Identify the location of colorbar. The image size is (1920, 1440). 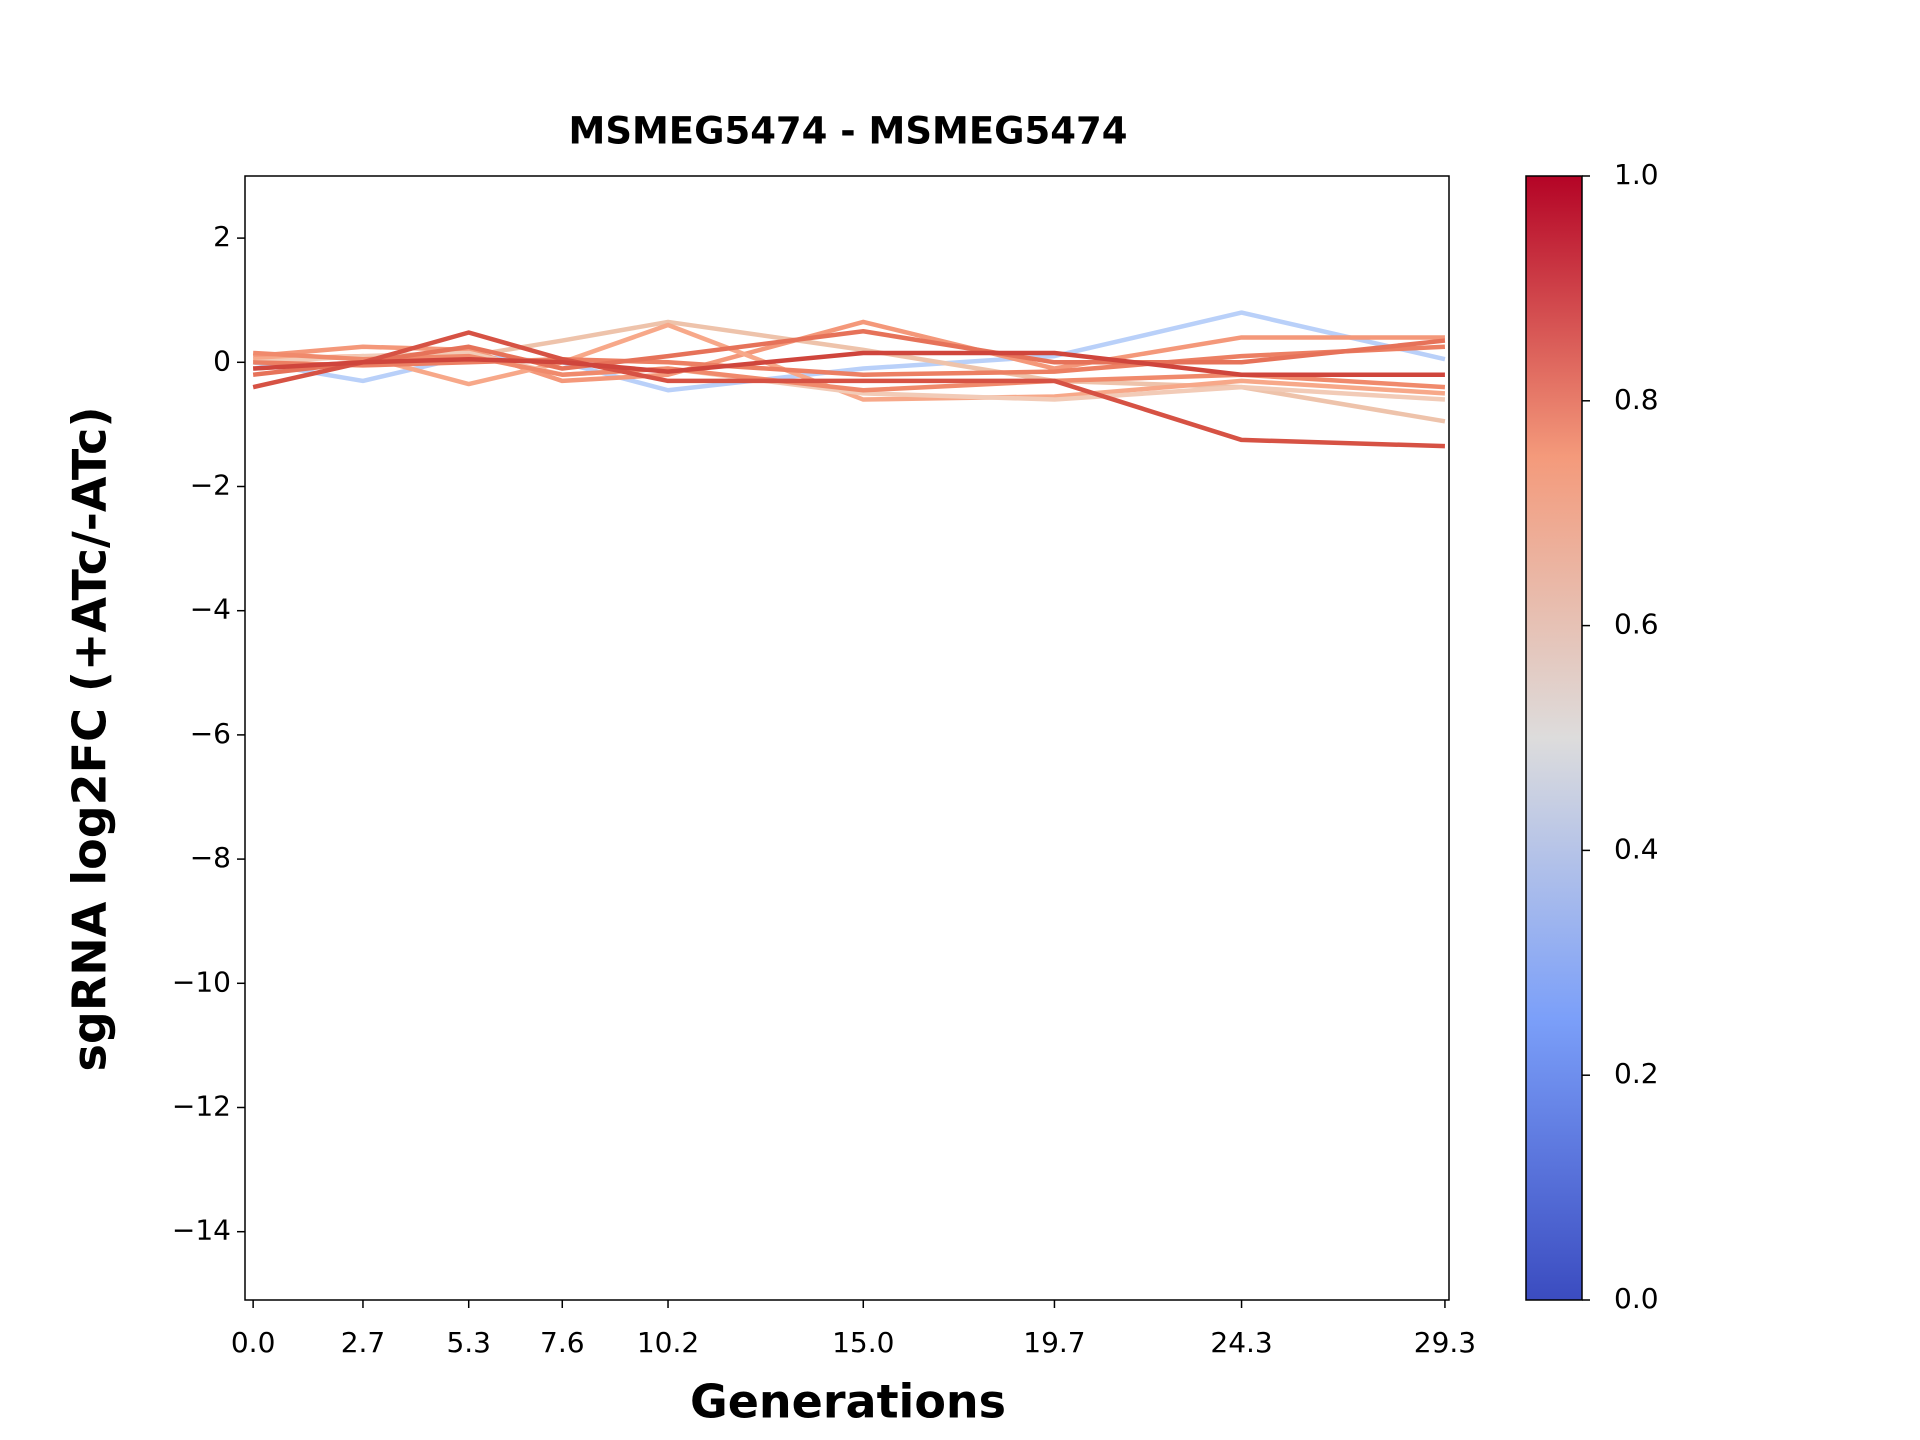
(1554, 738).